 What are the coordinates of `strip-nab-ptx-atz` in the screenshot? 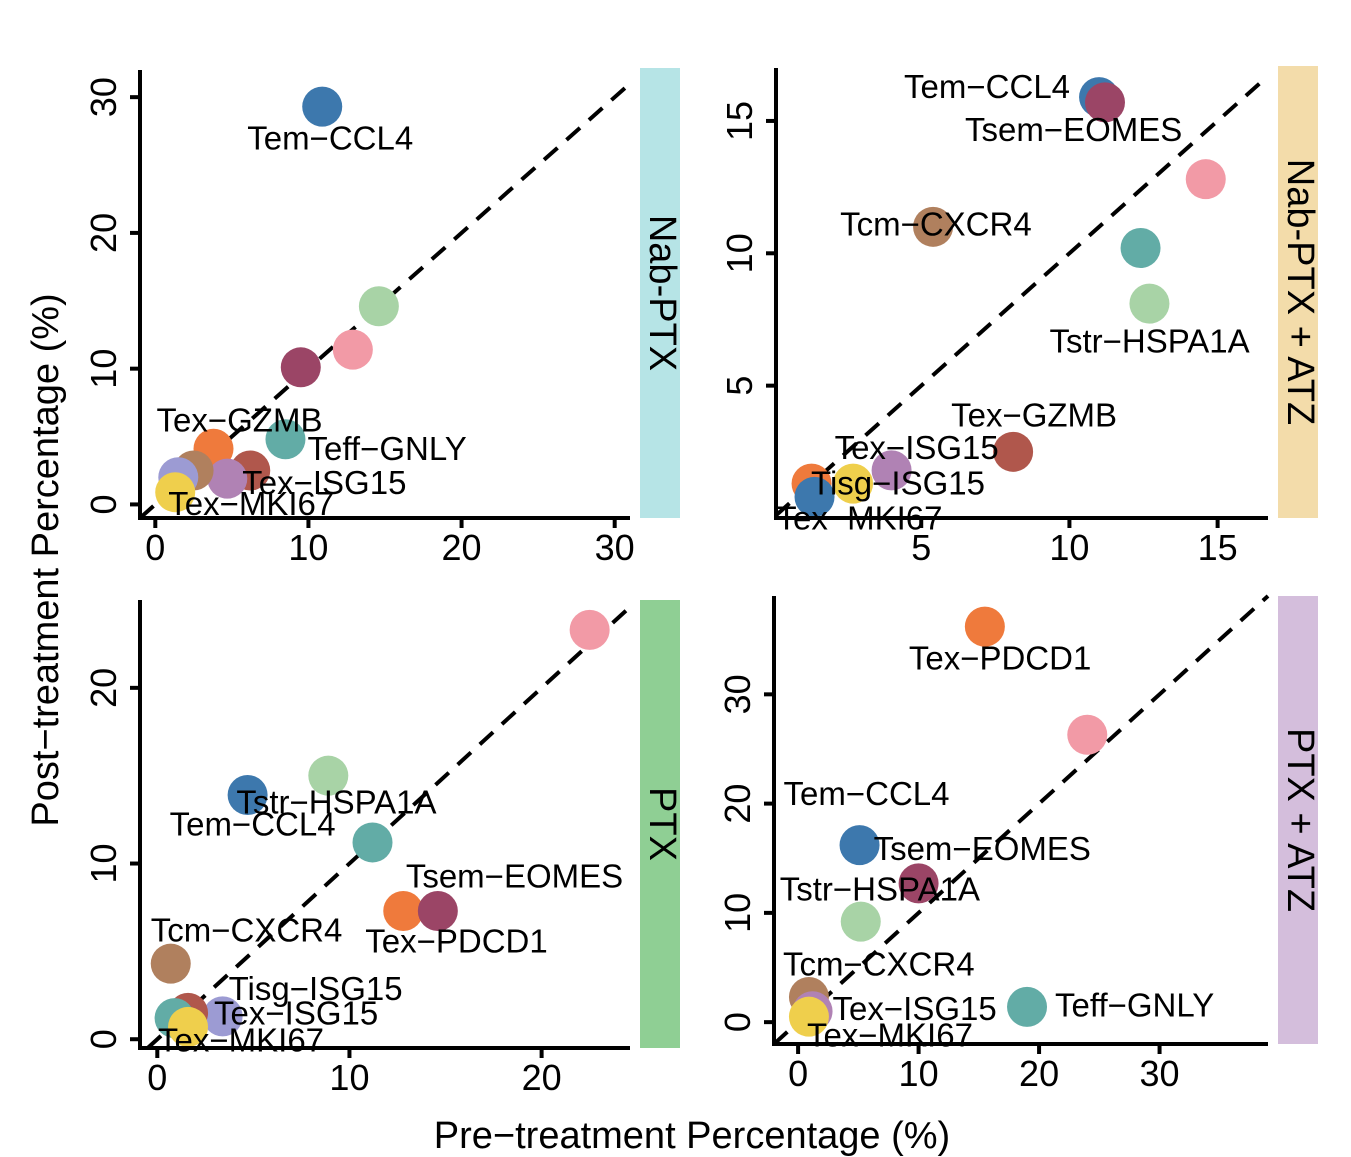 It's located at (1298, 292).